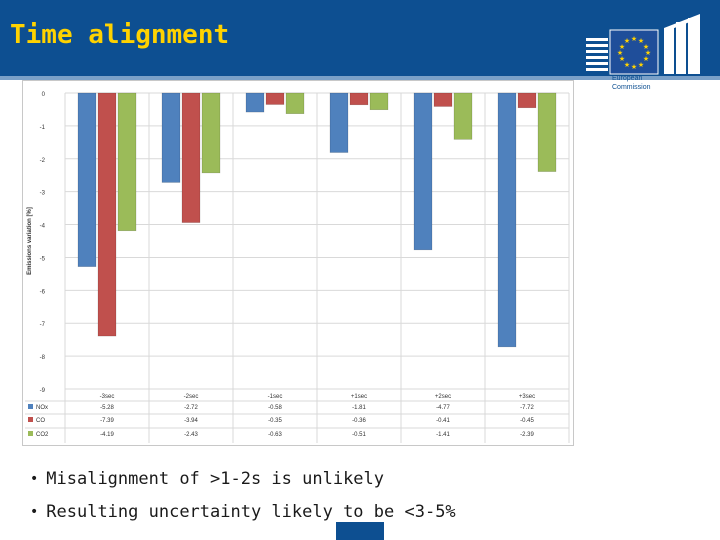 This screenshot has height=540, width=720. What do you see at coordinates (107, 397) in the screenshot?
I see `x-tick-label: -3sec` at bounding box center [107, 397].